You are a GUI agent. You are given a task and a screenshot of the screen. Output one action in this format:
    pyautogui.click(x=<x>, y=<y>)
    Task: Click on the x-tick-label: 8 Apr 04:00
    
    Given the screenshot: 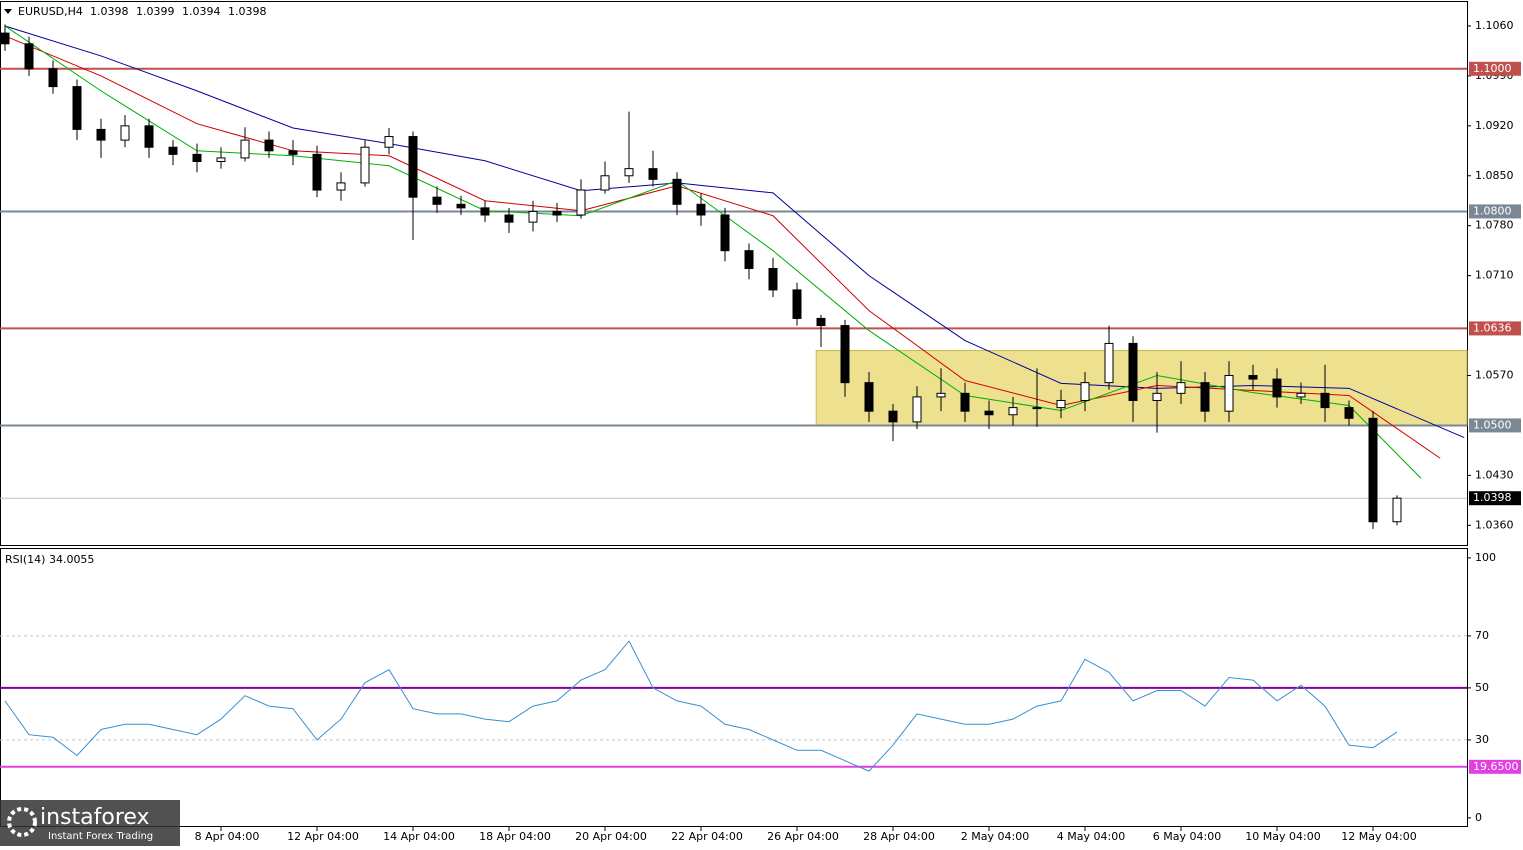 What is the action you would take?
    pyautogui.click(x=227, y=836)
    